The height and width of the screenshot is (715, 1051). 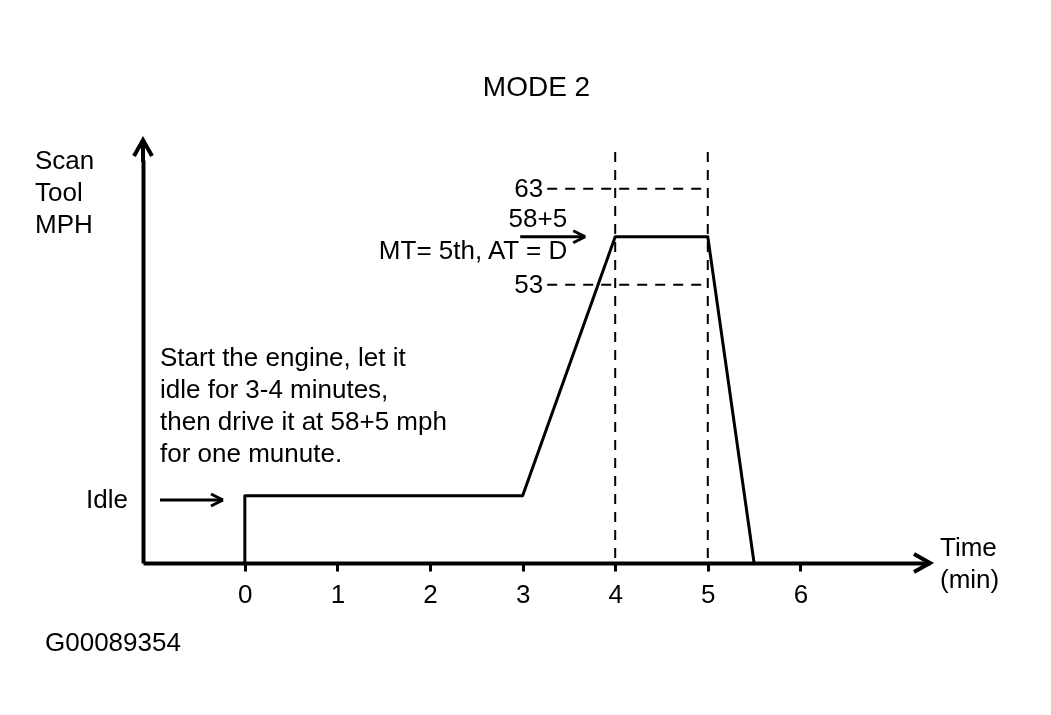 What do you see at coordinates (245, 593) in the screenshot?
I see `x-tick-label: 0` at bounding box center [245, 593].